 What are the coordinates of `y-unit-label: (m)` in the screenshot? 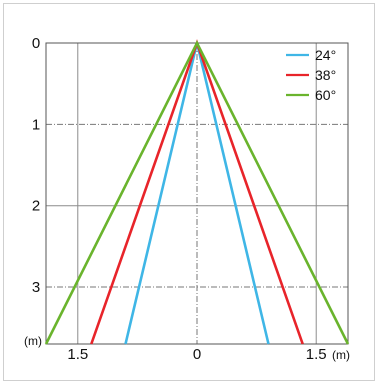 It's located at (33, 341).